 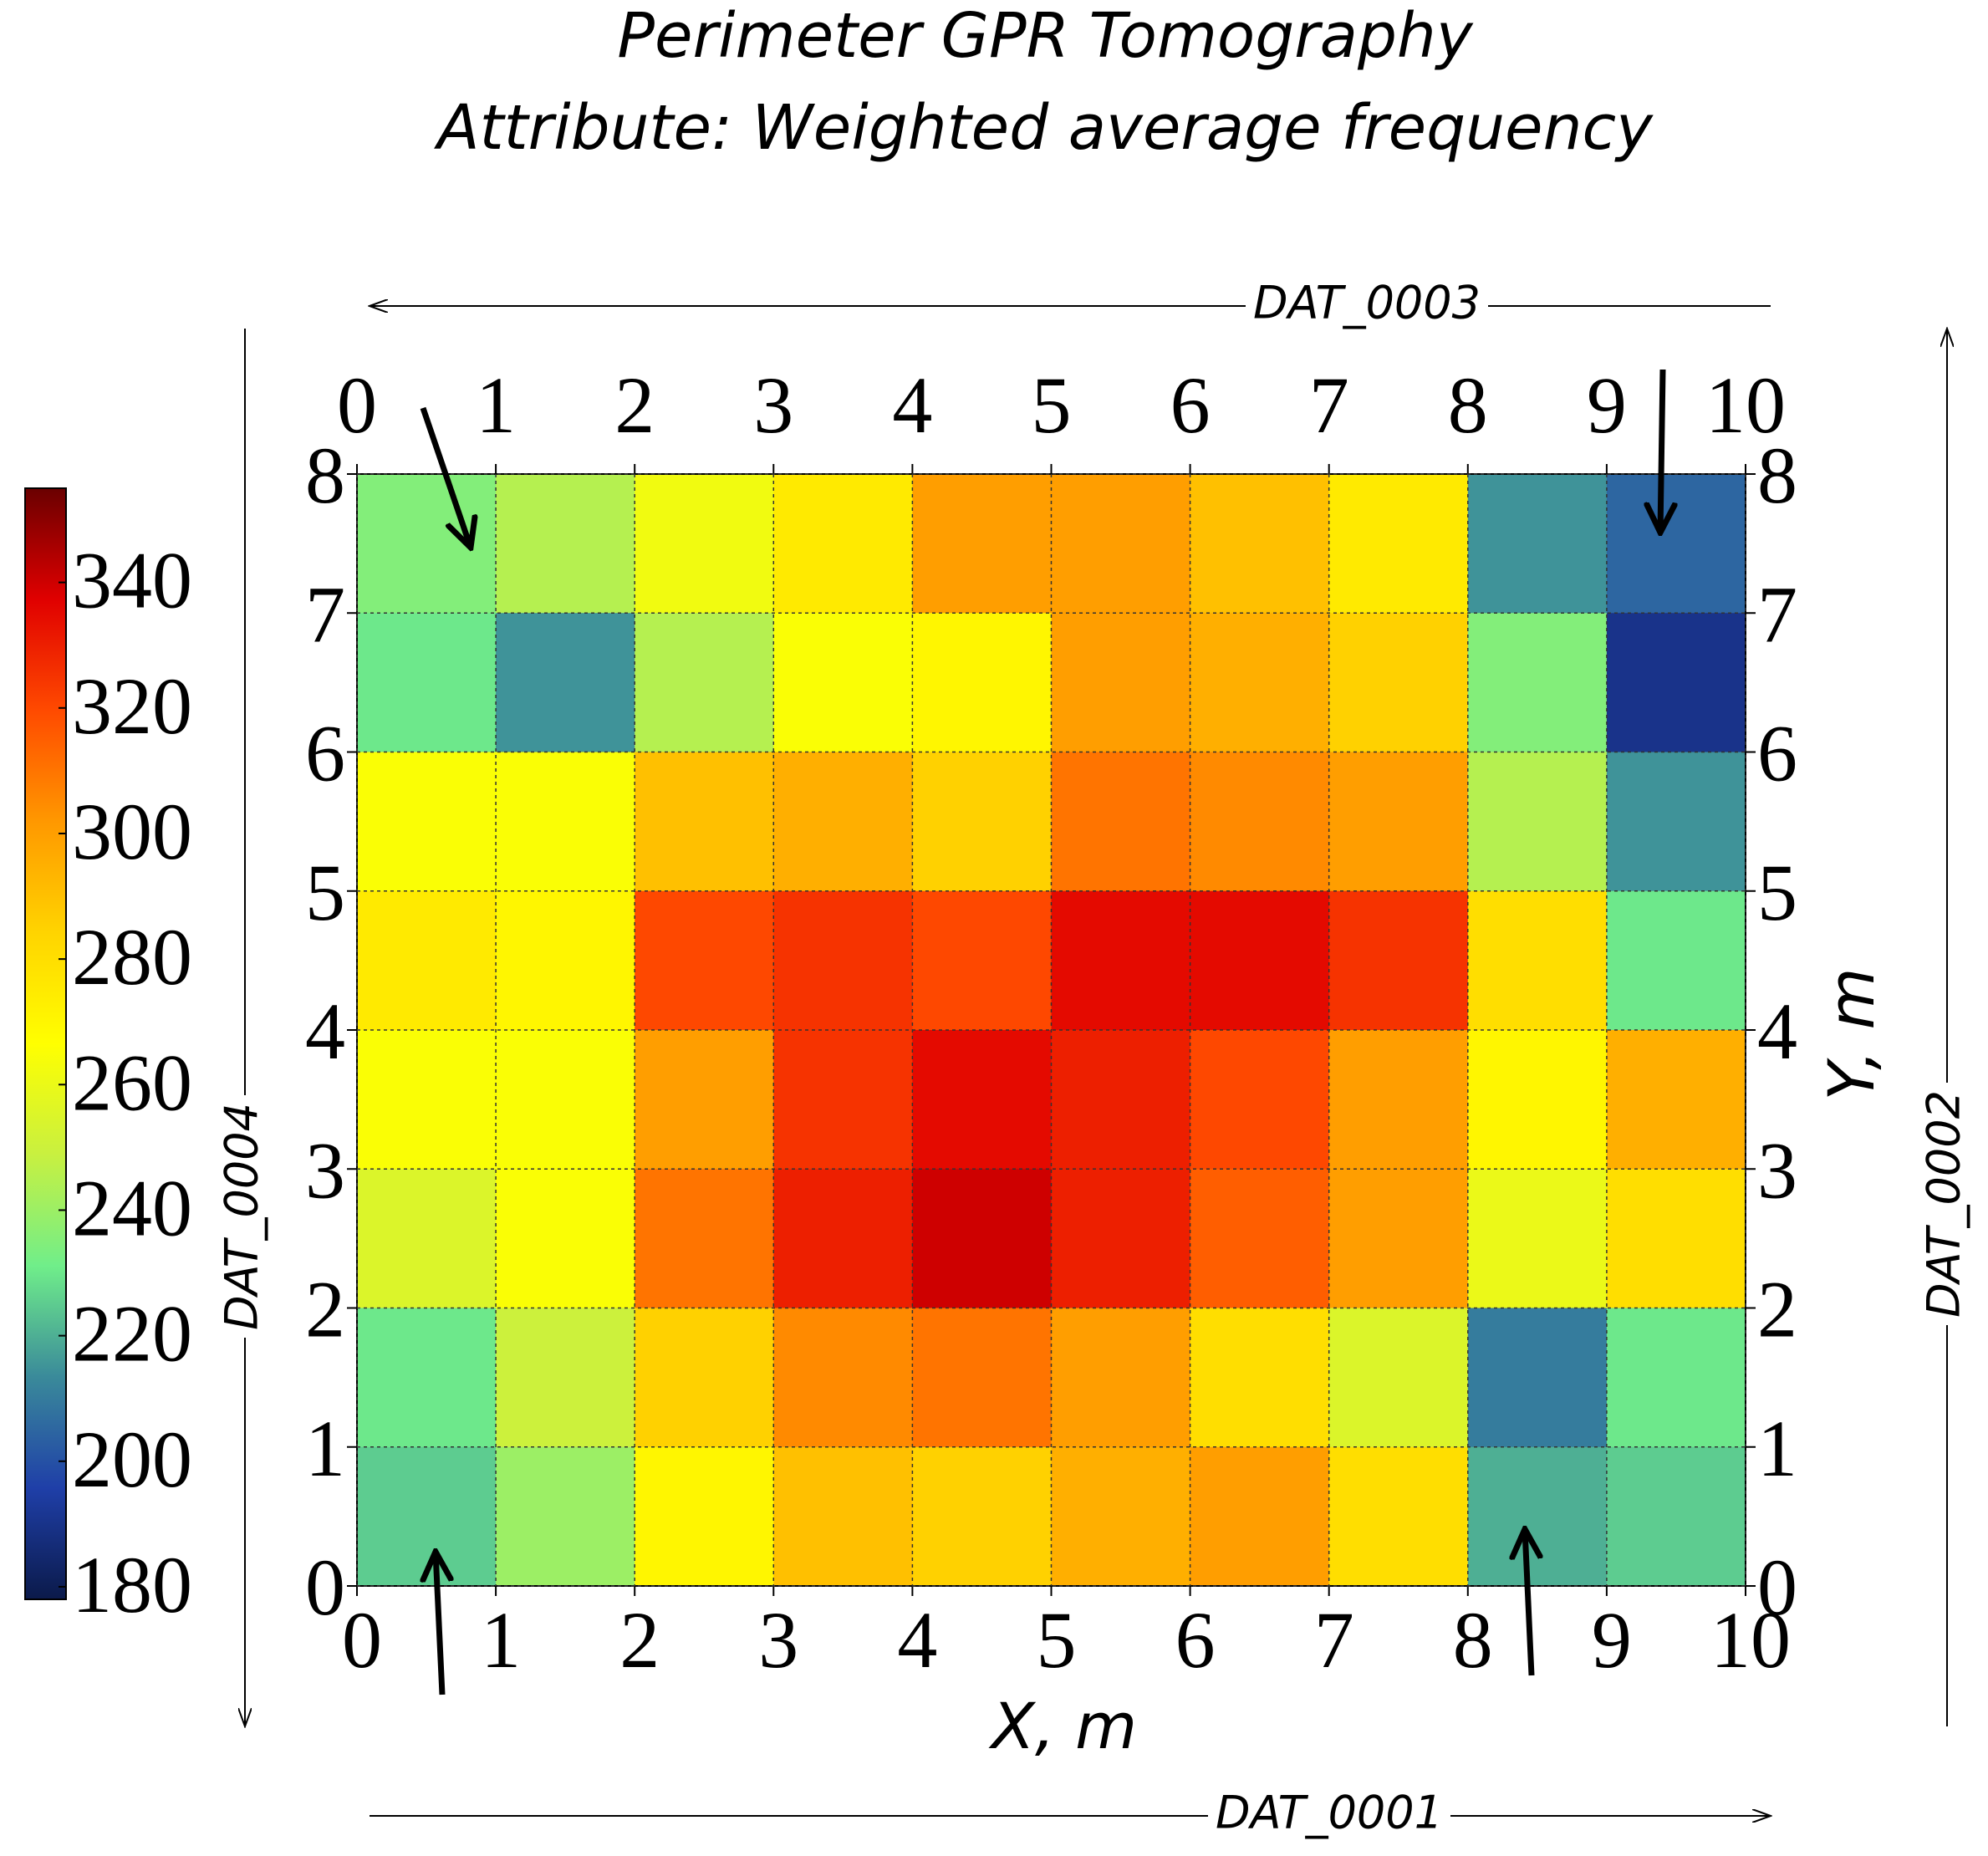 What do you see at coordinates (132, 580) in the screenshot?
I see `colorbar-label: 340` at bounding box center [132, 580].